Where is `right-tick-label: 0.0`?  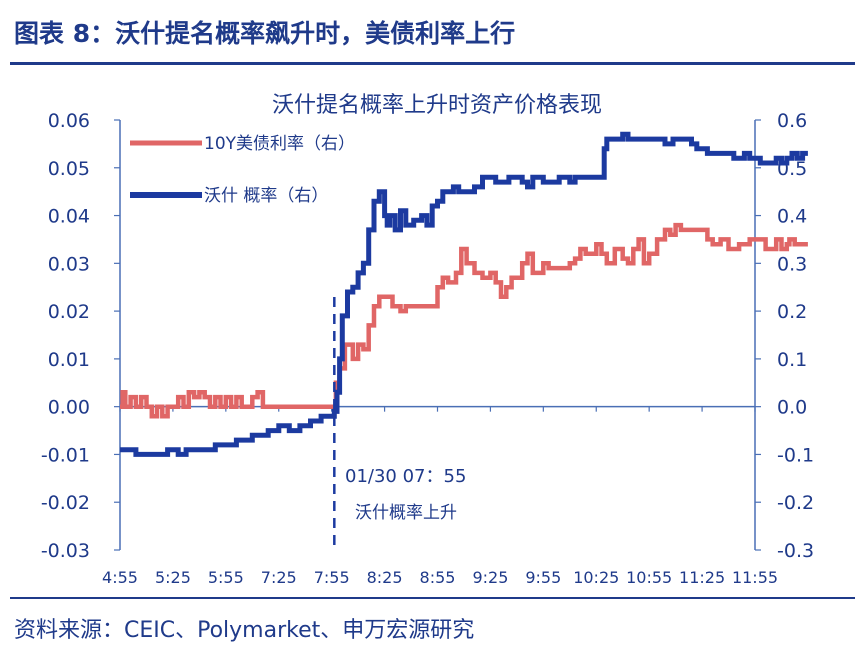
right-tick-label: 0.0 is located at coordinates (792, 408).